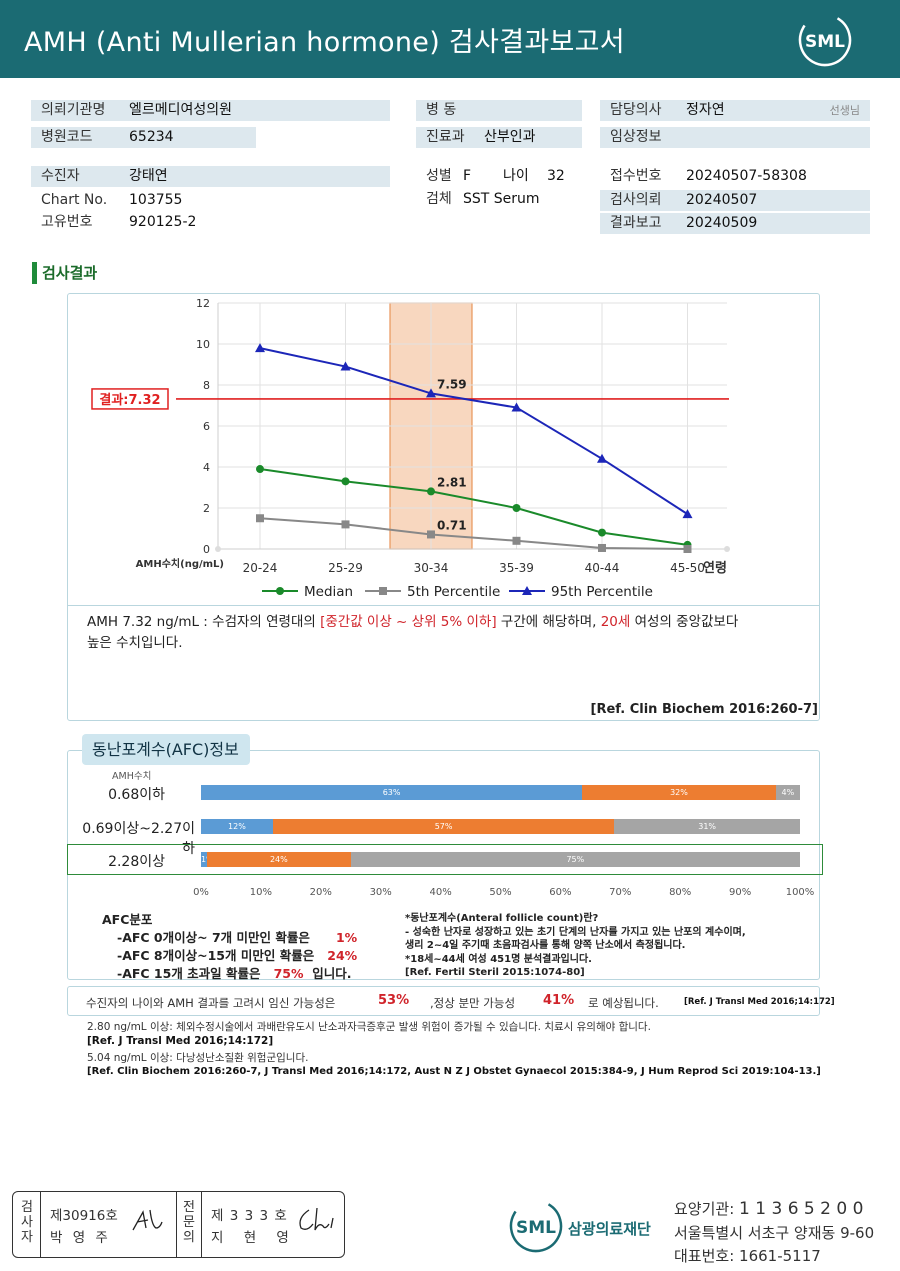 This screenshot has width=900, height=1271. Describe the element at coordinates (501, 199) in the screenshot. I see `specimen-value: SST Serum` at that location.